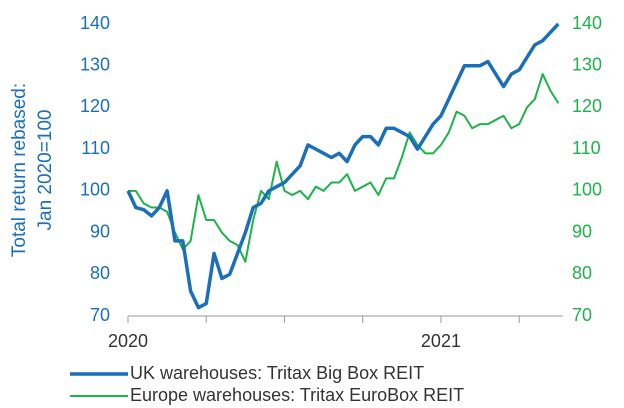 The width and height of the screenshot is (624, 408). What do you see at coordinates (277, 373) in the screenshot?
I see `legend-label: UK warehouses: Tritax Big Box REIT` at bounding box center [277, 373].